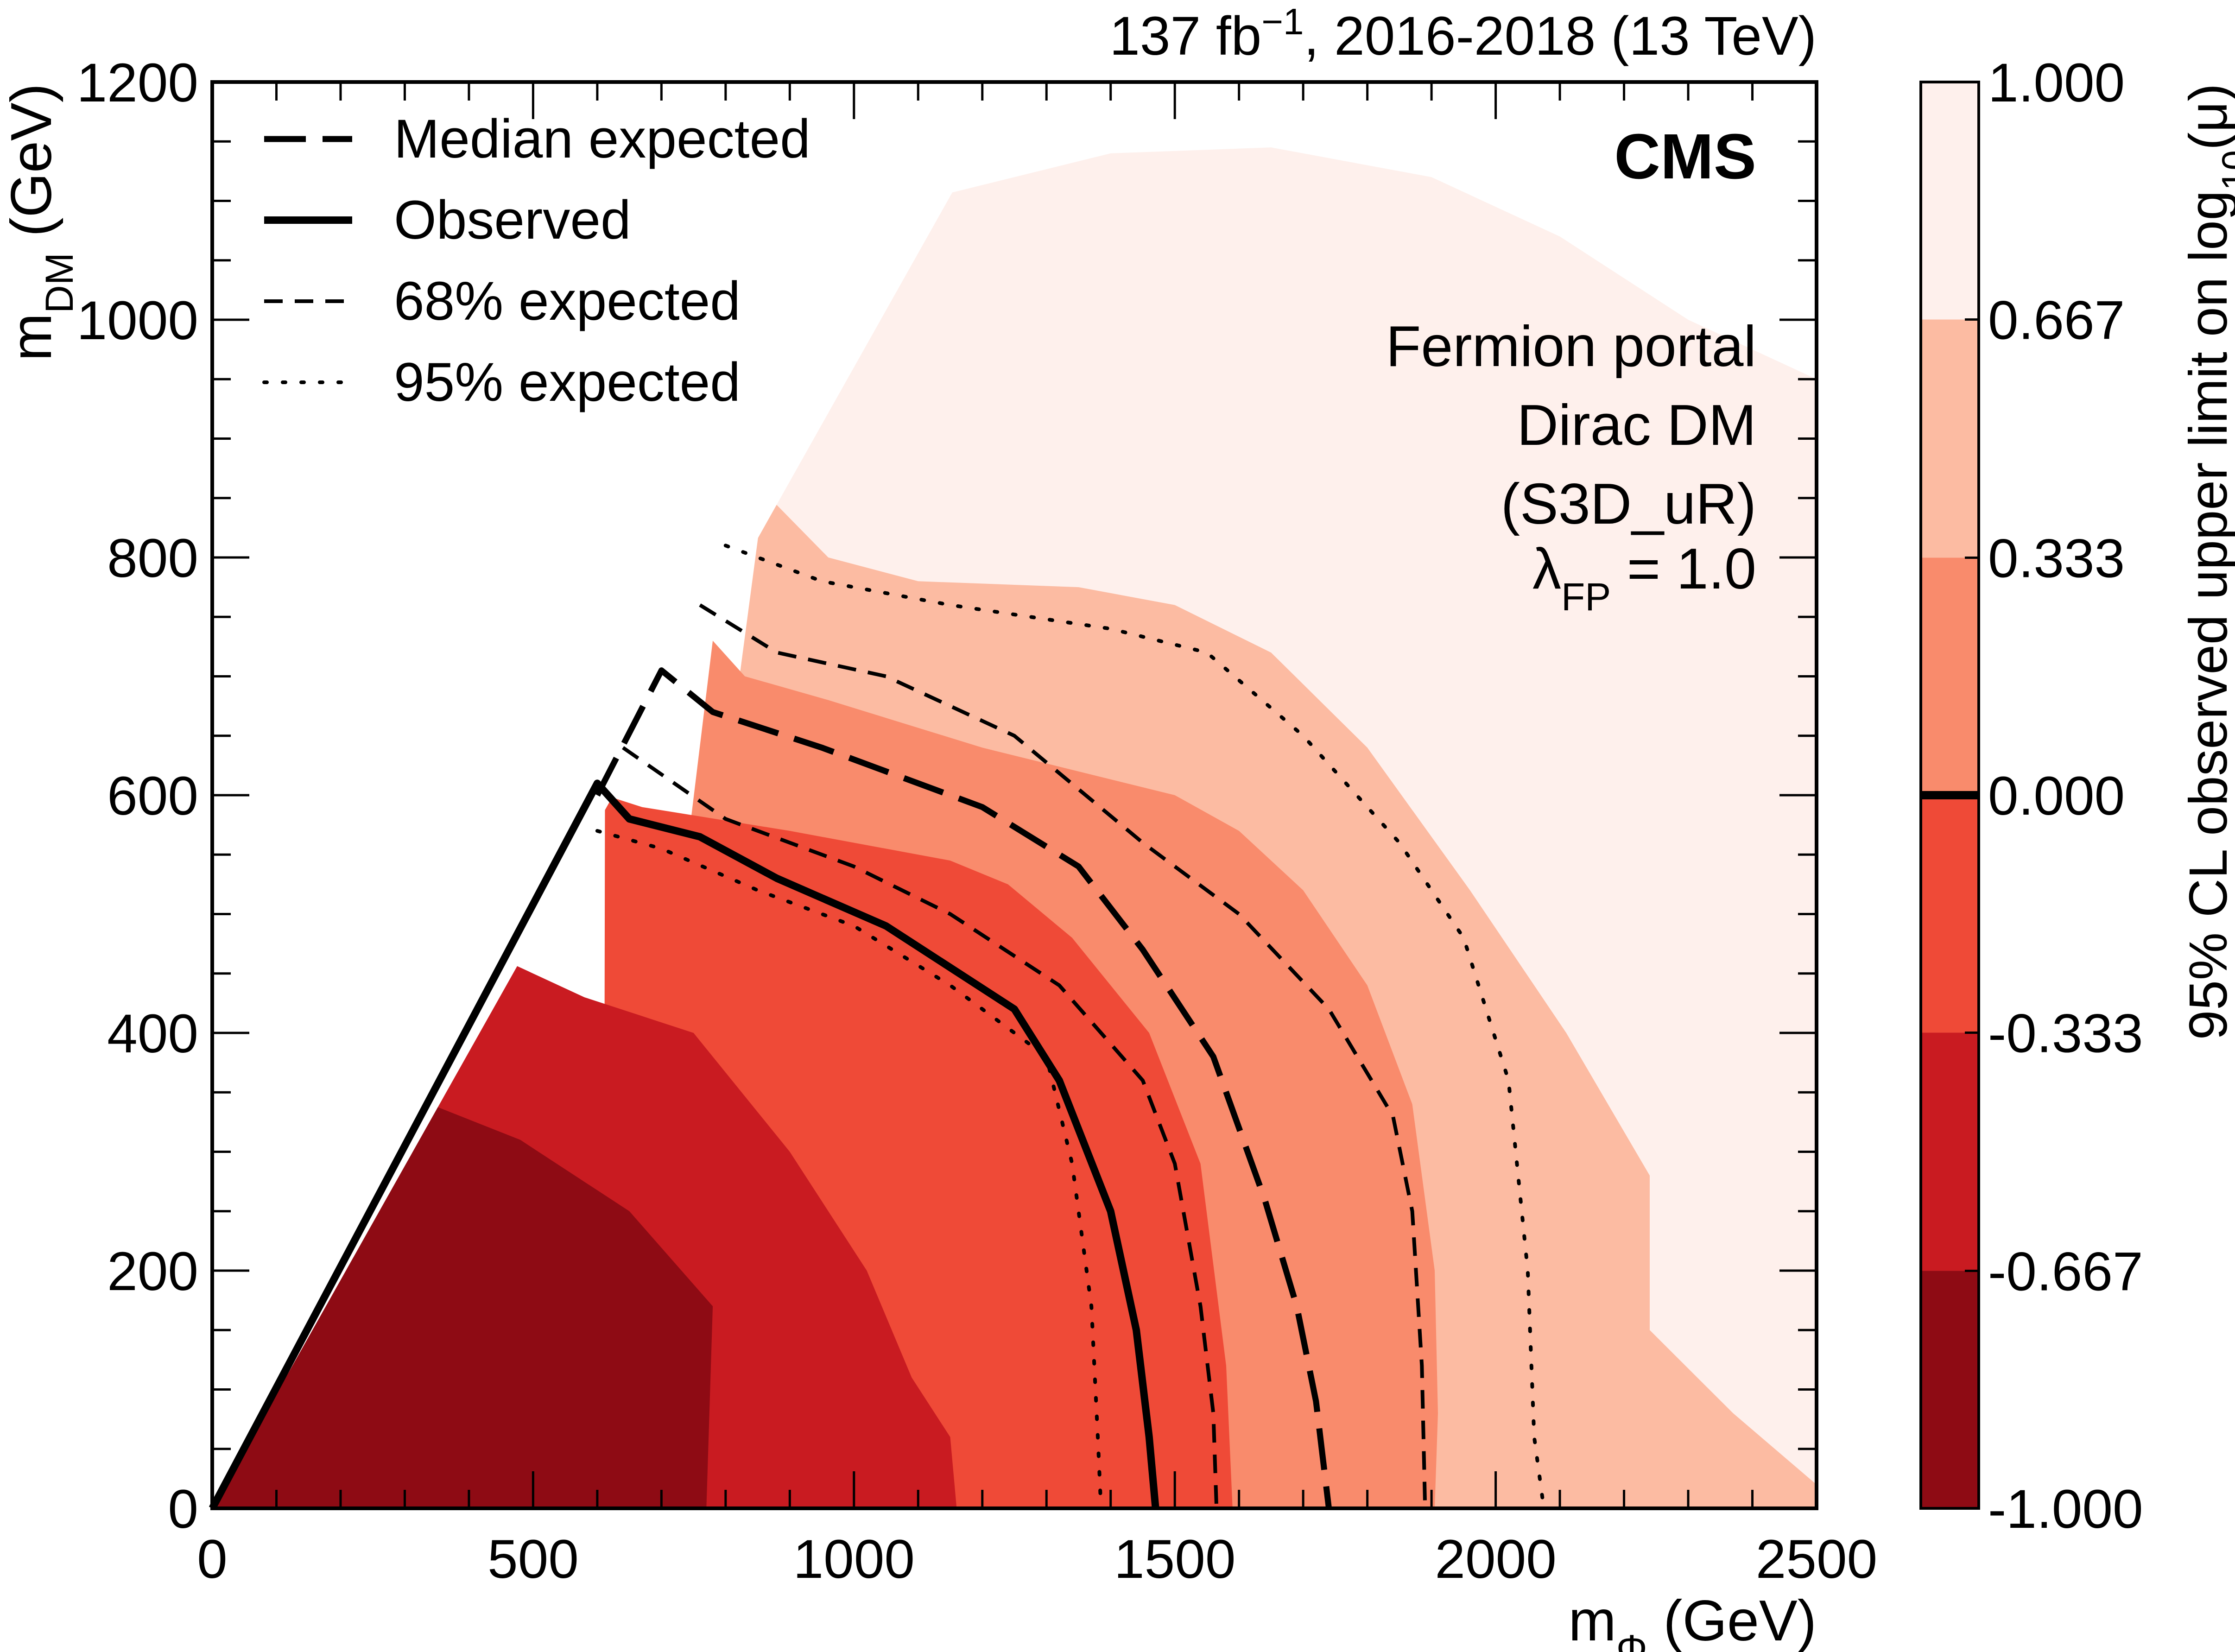 The width and height of the screenshot is (2235, 1652). I want to click on colorbar-tick-label: -1.000, so click(2065, 1509).